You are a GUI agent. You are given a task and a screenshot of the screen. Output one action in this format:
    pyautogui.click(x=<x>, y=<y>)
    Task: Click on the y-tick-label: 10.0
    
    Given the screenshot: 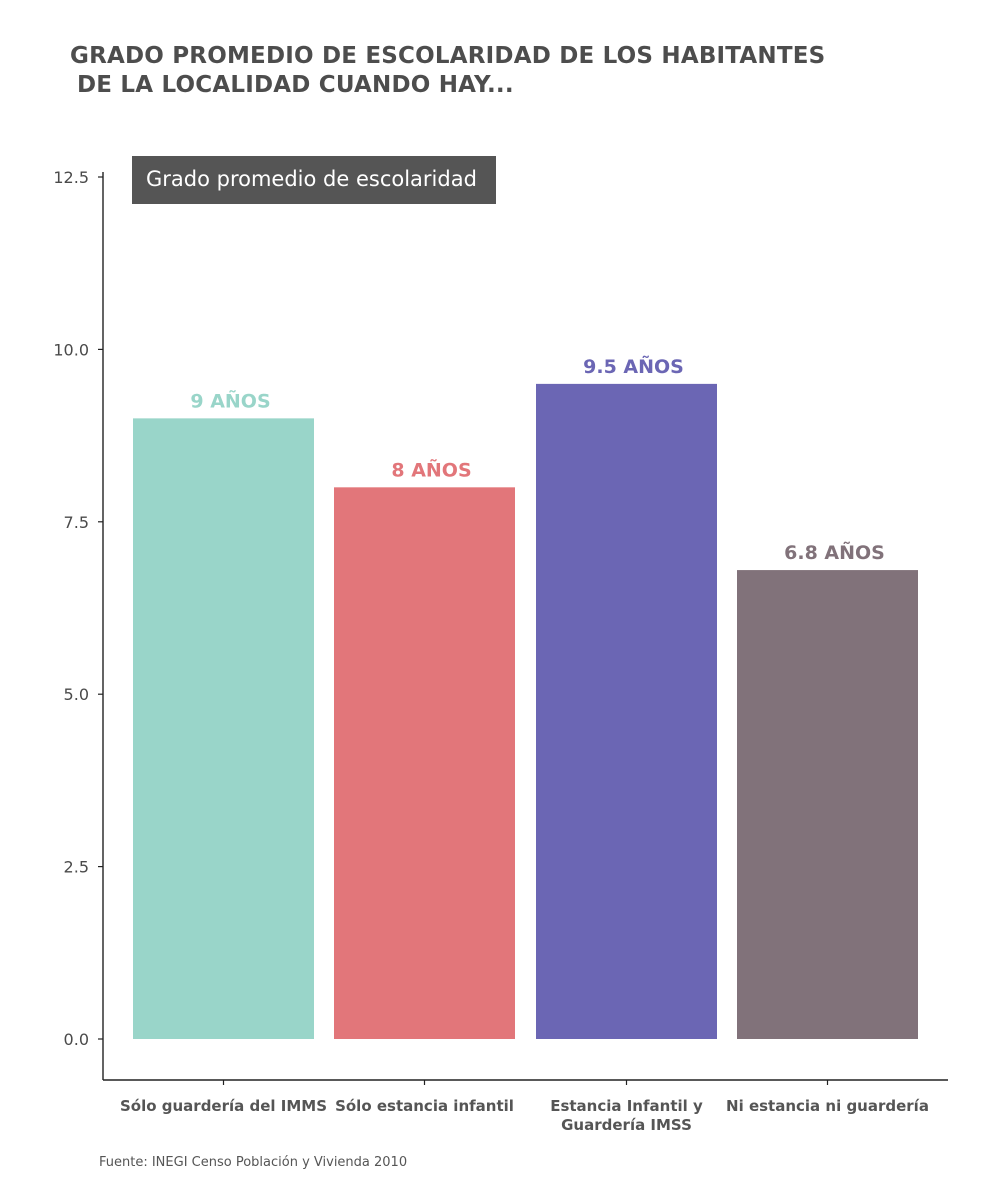 What is the action you would take?
    pyautogui.click(x=71, y=349)
    